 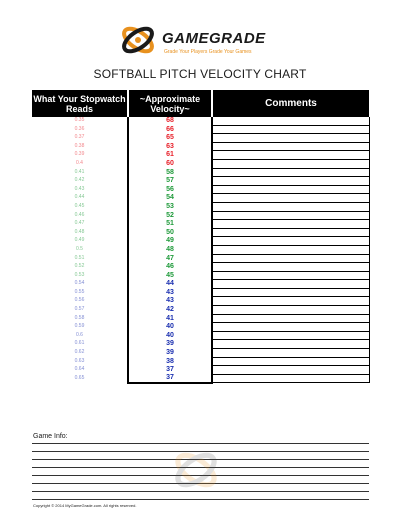 What do you see at coordinates (79, 309) in the screenshot?
I see `stopwatch-cell: 0.57` at bounding box center [79, 309].